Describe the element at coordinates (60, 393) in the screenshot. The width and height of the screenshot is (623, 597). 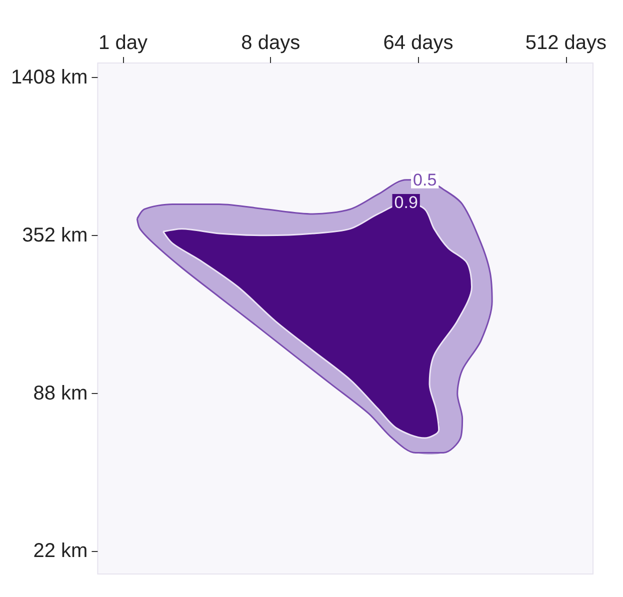
I see `y-tick-label: 88 km` at that location.